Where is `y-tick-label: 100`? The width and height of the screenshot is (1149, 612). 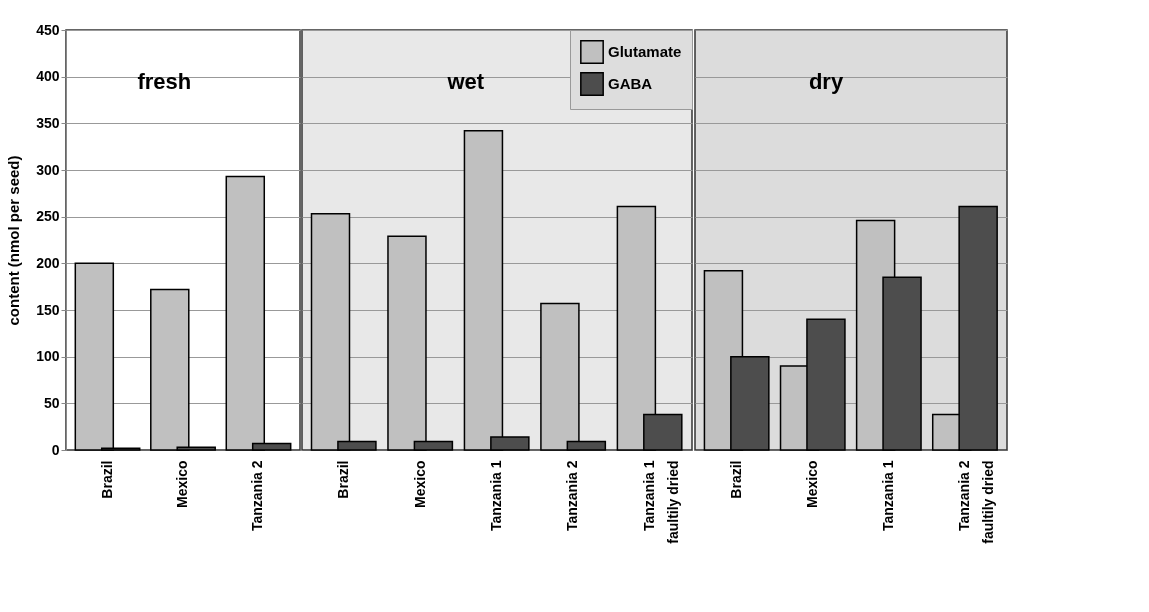 y-tick-label: 100 is located at coordinates (48, 356).